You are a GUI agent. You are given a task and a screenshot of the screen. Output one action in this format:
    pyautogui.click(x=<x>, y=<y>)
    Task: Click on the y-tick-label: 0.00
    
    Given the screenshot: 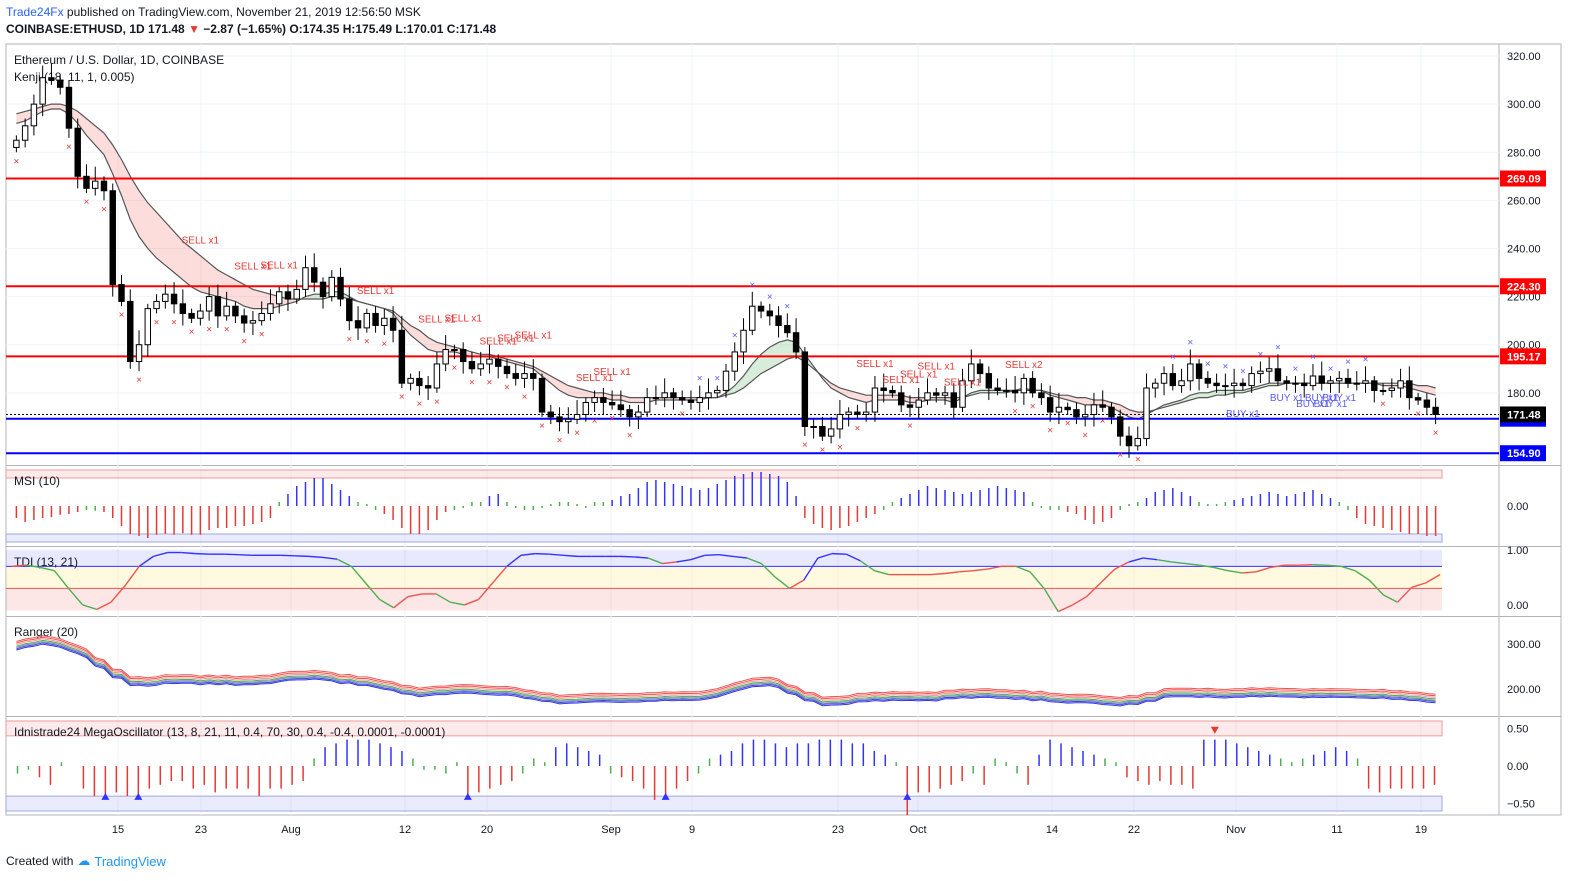 What is the action you would take?
    pyautogui.click(x=1517, y=507)
    